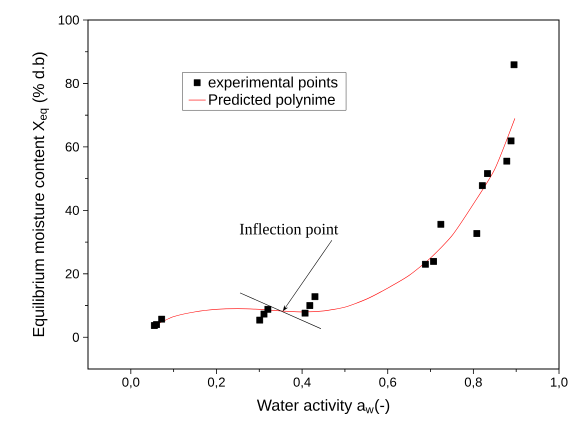  I want to click on x-tick-label: 0,6, so click(387, 383).